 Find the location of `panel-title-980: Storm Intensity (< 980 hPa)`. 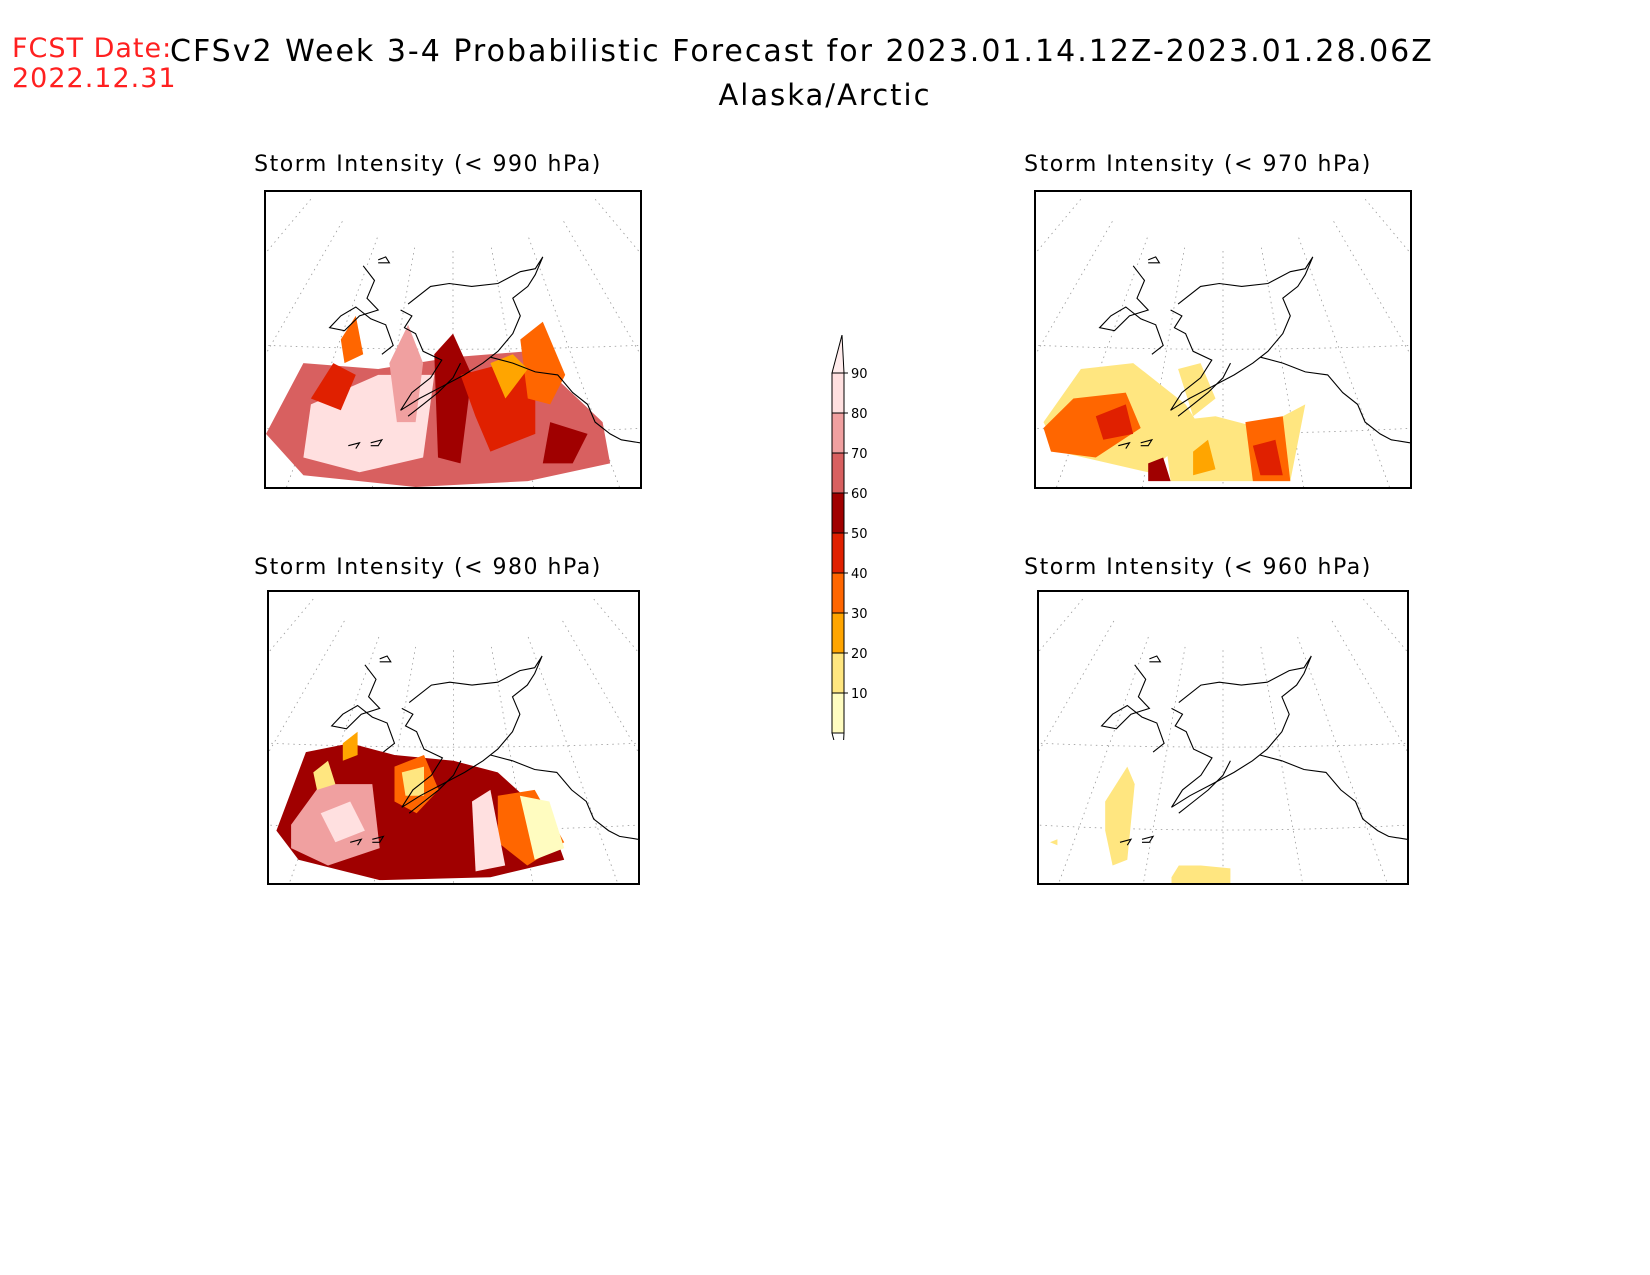

panel-title-980: Storm Intensity (< 980 hPa) is located at coordinates (428, 567).